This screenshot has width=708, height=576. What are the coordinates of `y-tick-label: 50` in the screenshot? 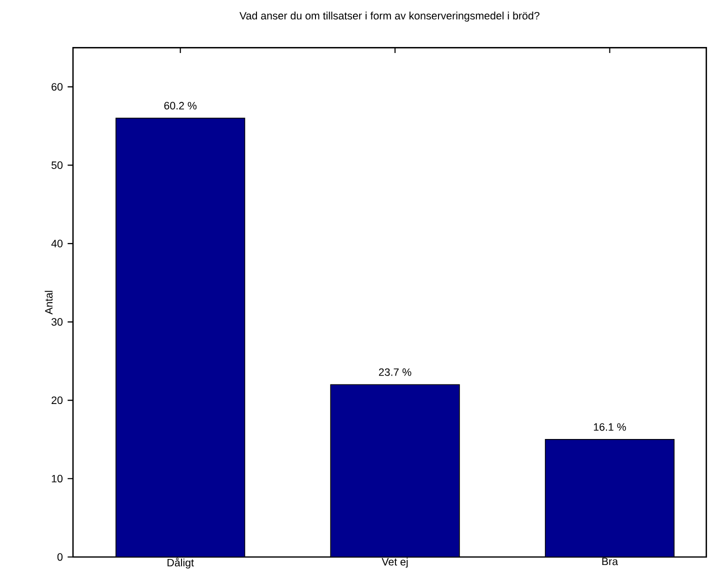 It's located at (57, 165).